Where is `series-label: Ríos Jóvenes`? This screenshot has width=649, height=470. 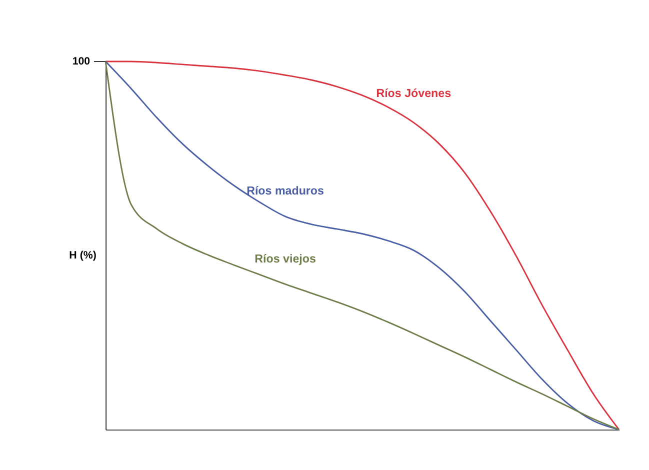 series-label: Ríos Jóvenes is located at coordinates (414, 93).